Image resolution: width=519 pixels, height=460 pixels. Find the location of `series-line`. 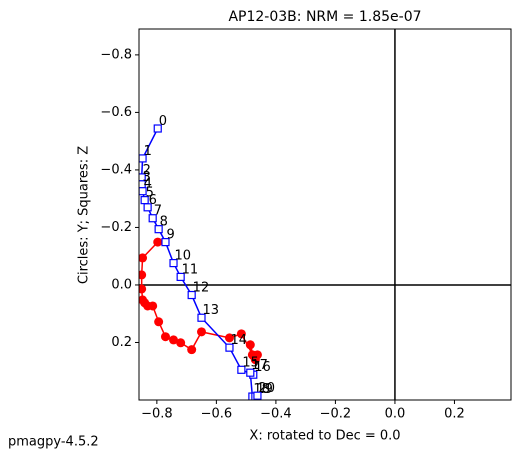

series-line is located at coordinates (199, 263).